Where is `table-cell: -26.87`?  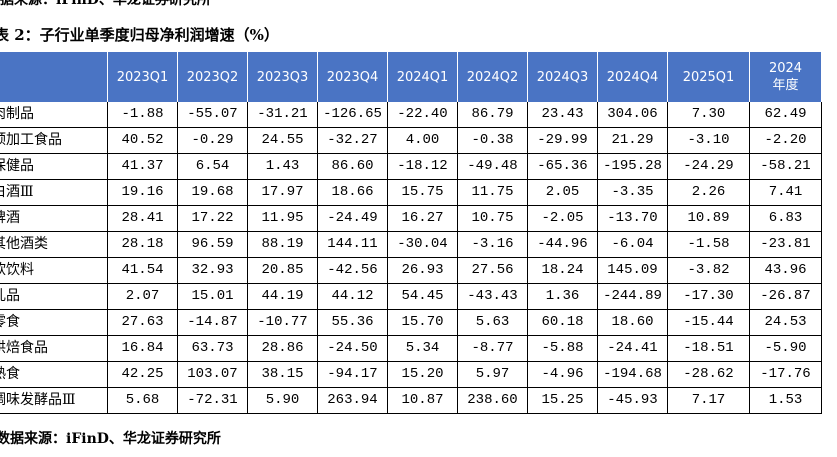
table-cell: -26.87 is located at coordinates (786, 297).